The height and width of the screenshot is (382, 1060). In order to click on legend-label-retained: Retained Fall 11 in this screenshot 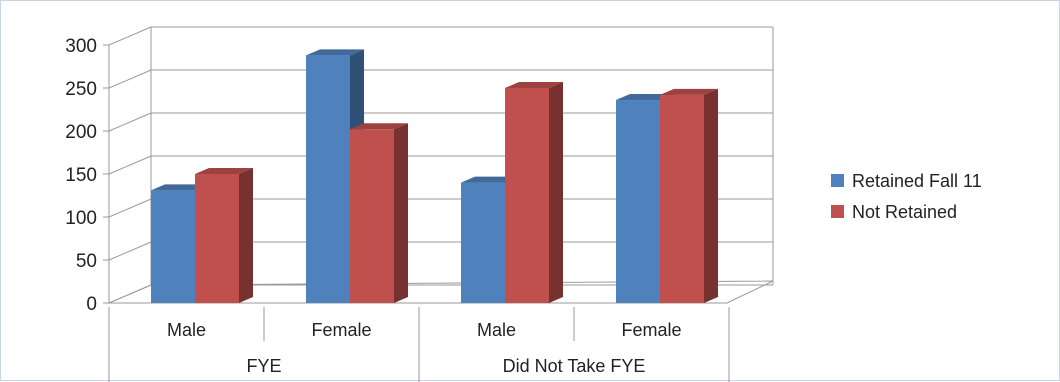, I will do `click(917, 181)`.